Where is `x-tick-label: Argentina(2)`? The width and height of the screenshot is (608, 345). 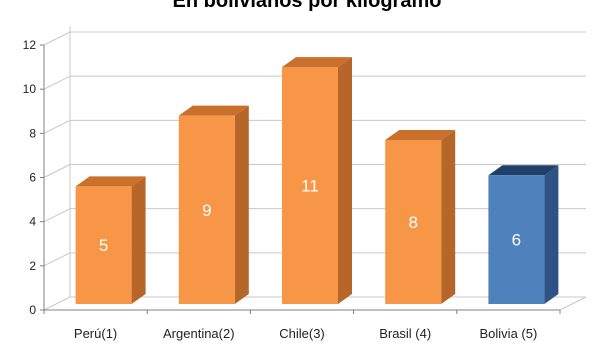 x-tick-label: Argentina(2) is located at coordinates (199, 333).